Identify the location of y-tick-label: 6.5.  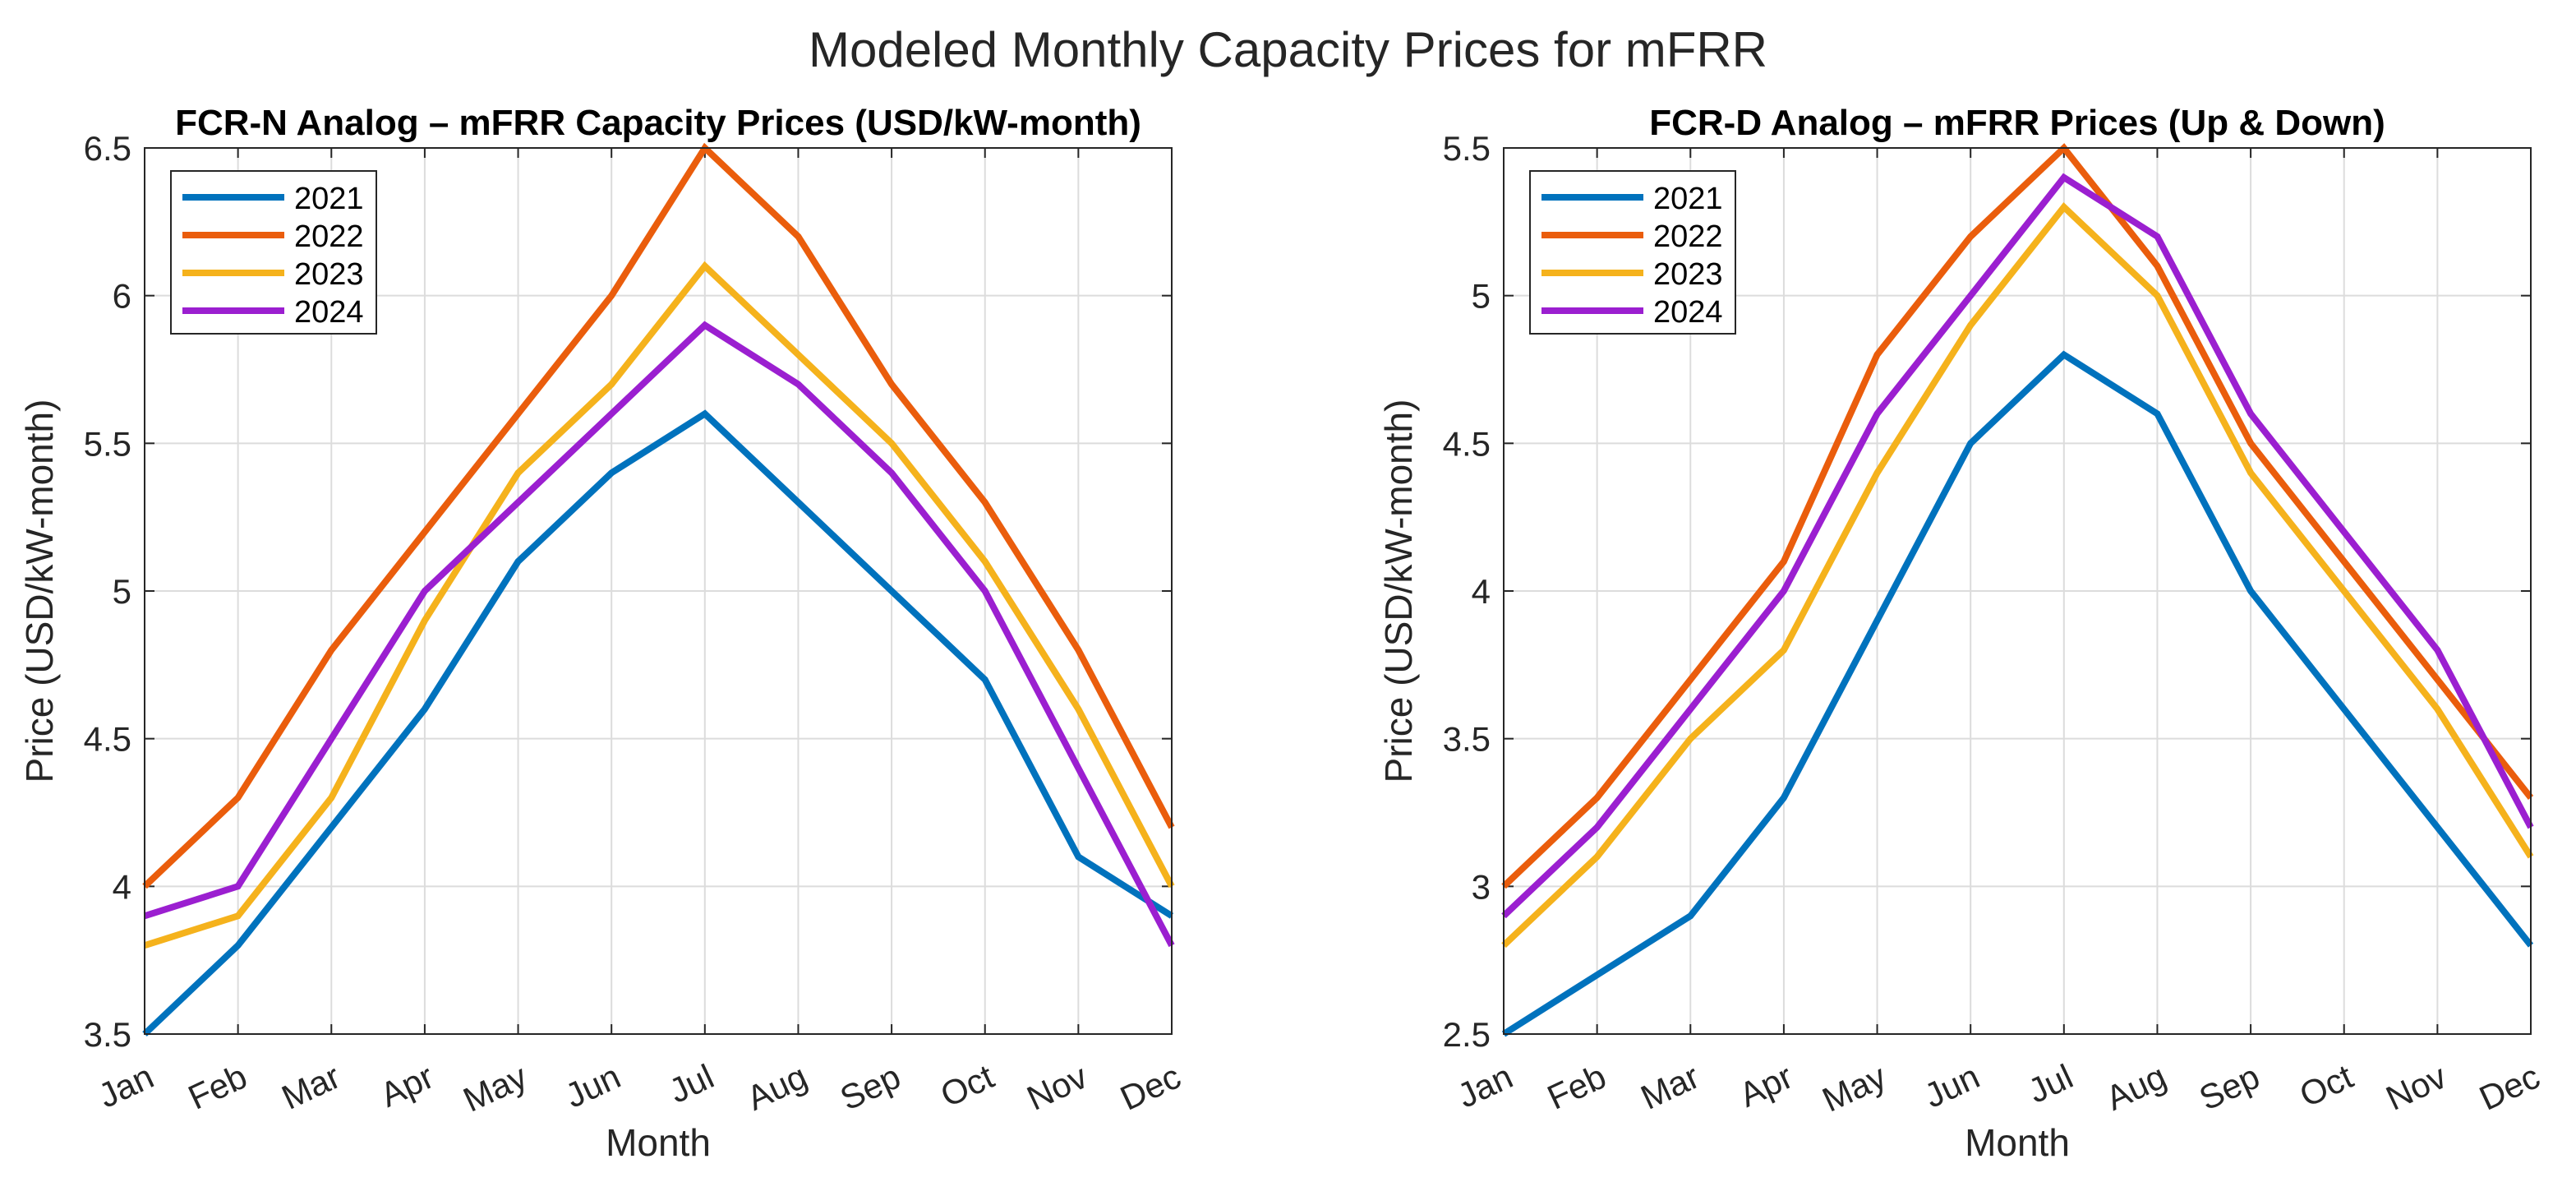
(107, 148).